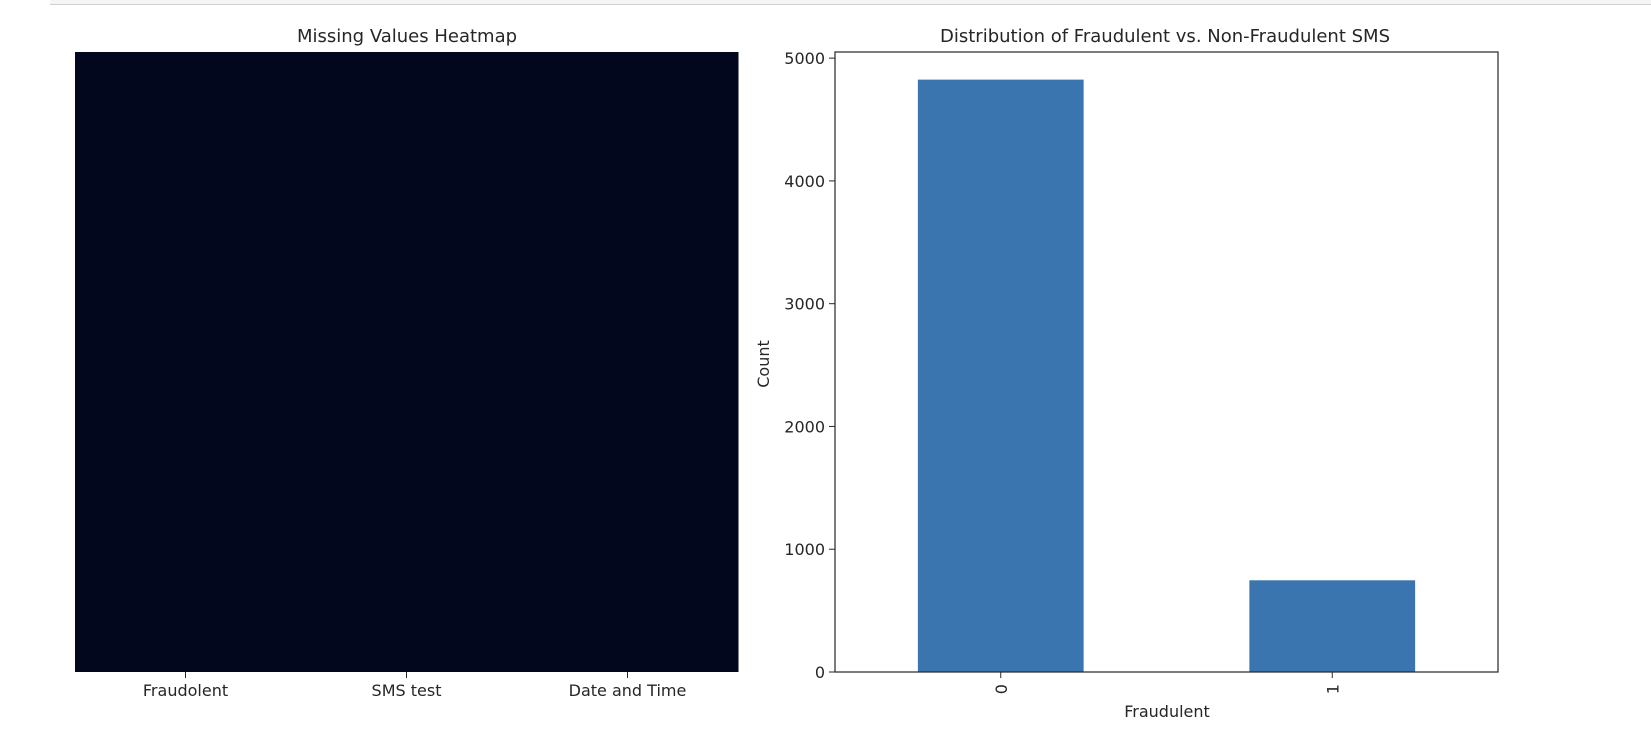 The image size is (1651, 743). Describe the element at coordinates (809, 365) in the screenshot. I see `bar-chart-y-ticks: 0 1000 2000 3000 4000 5000` at that location.